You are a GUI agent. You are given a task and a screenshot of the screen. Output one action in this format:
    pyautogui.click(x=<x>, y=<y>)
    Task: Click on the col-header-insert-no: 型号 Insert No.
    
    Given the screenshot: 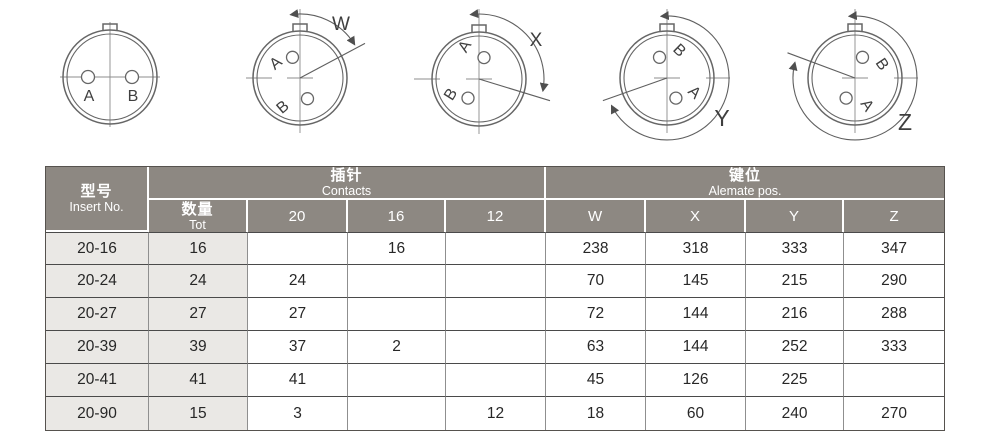 What is the action you would take?
    pyautogui.click(x=97, y=199)
    